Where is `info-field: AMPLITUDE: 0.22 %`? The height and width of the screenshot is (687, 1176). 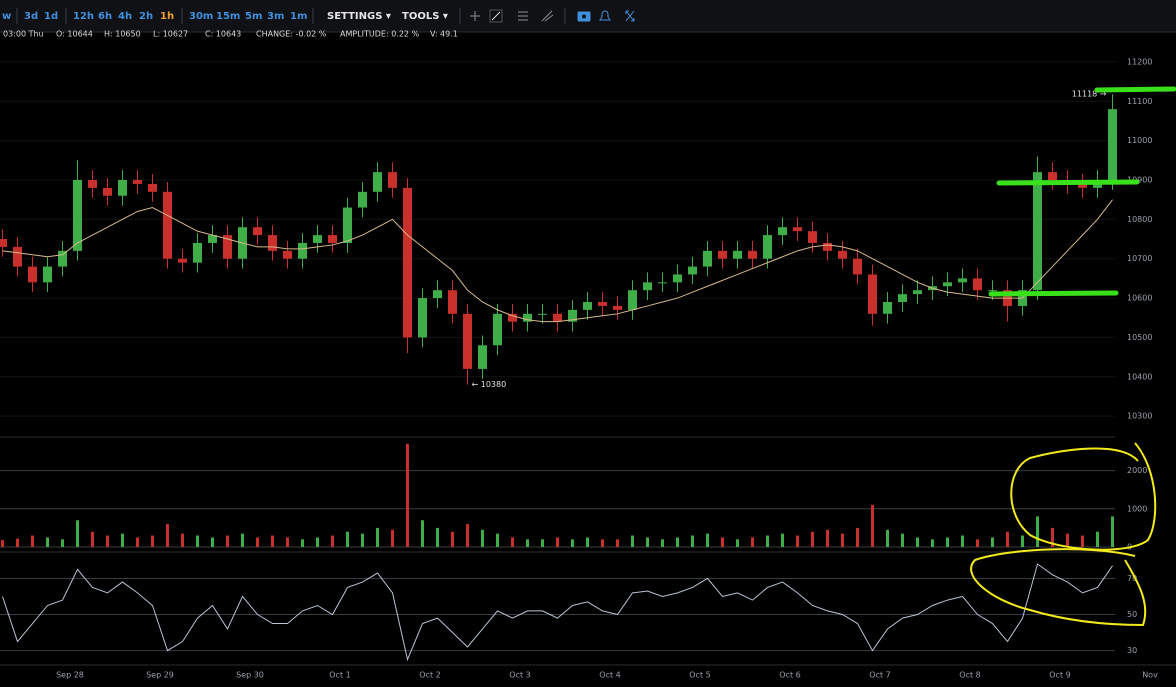
info-field: AMPLITUDE: 0.22 % is located at coordinates (380, 34).